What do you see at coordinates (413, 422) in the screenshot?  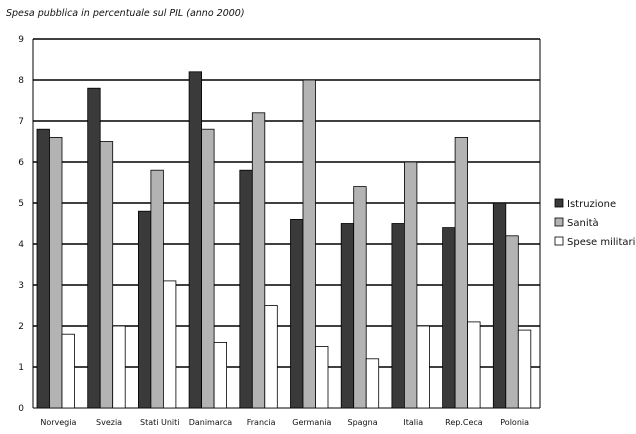 I see `x-category-label: Italia` at bounding box center [413, 422].